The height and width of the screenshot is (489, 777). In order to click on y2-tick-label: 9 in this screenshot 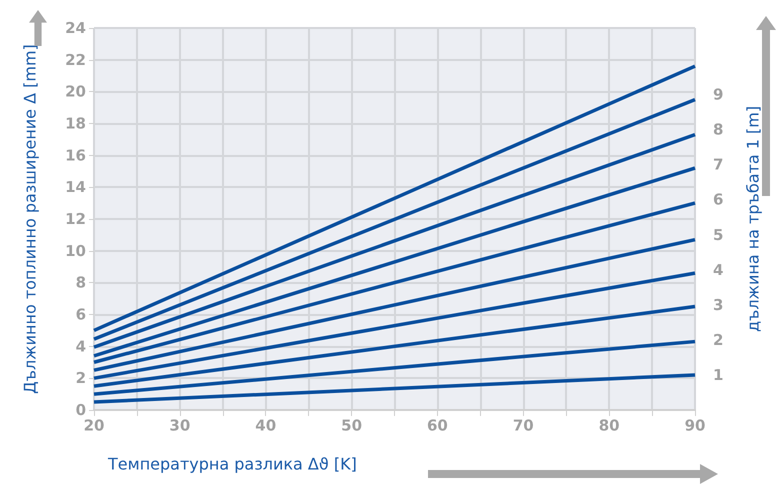, I will do `click(718, 95)`.